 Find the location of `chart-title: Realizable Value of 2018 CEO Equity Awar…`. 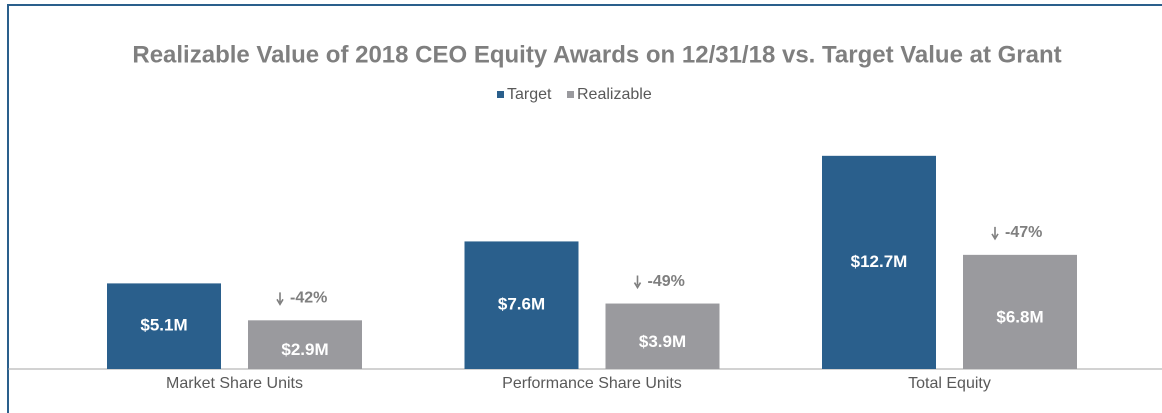

chart-title: Realizable Value of 2018 CEO Equity Awar… is located at coordinates (596, 54).